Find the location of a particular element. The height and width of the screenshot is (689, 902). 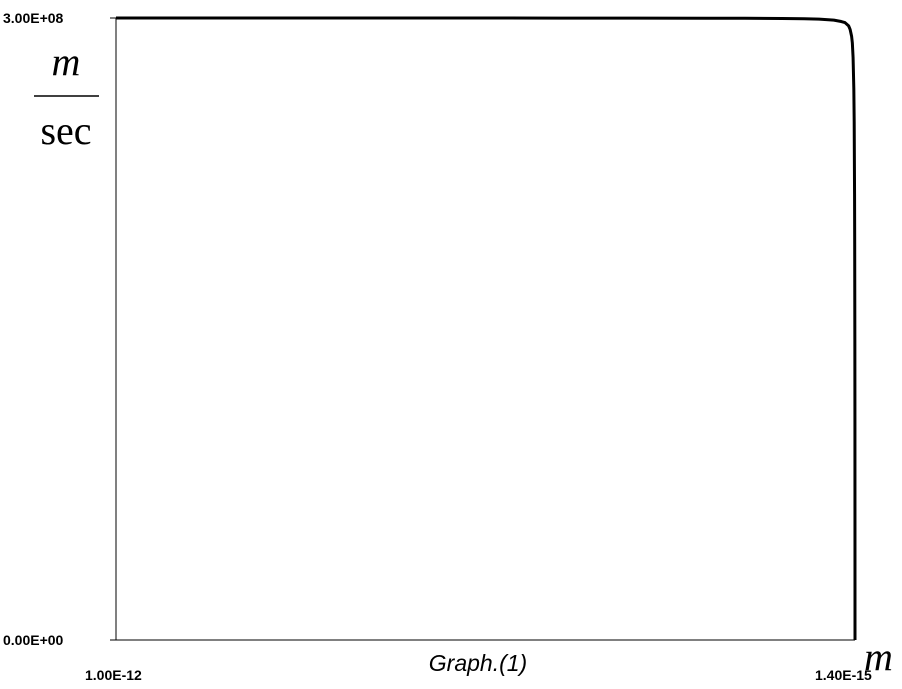

x-unit-label: m is located at coordinates (878, 656).